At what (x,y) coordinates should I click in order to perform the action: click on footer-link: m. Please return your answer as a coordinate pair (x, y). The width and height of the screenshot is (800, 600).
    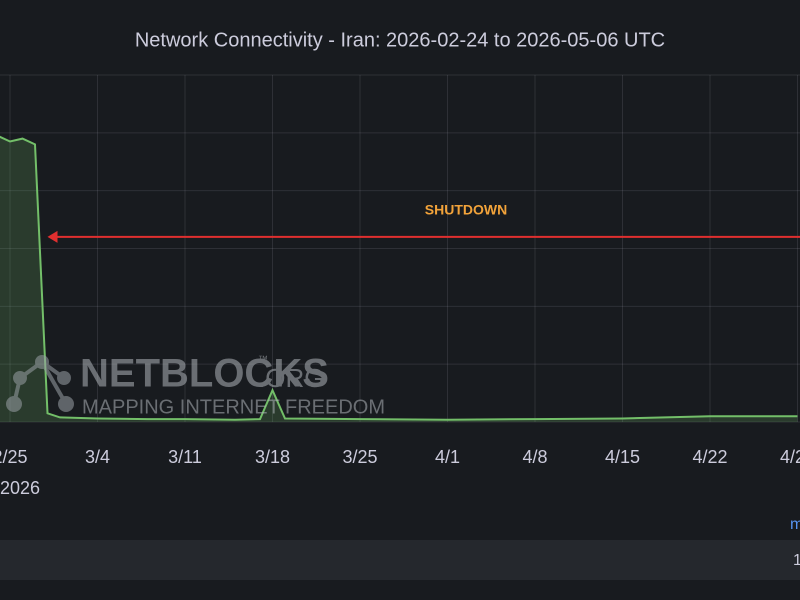
    Looking at the image, I should click on (795, 524).